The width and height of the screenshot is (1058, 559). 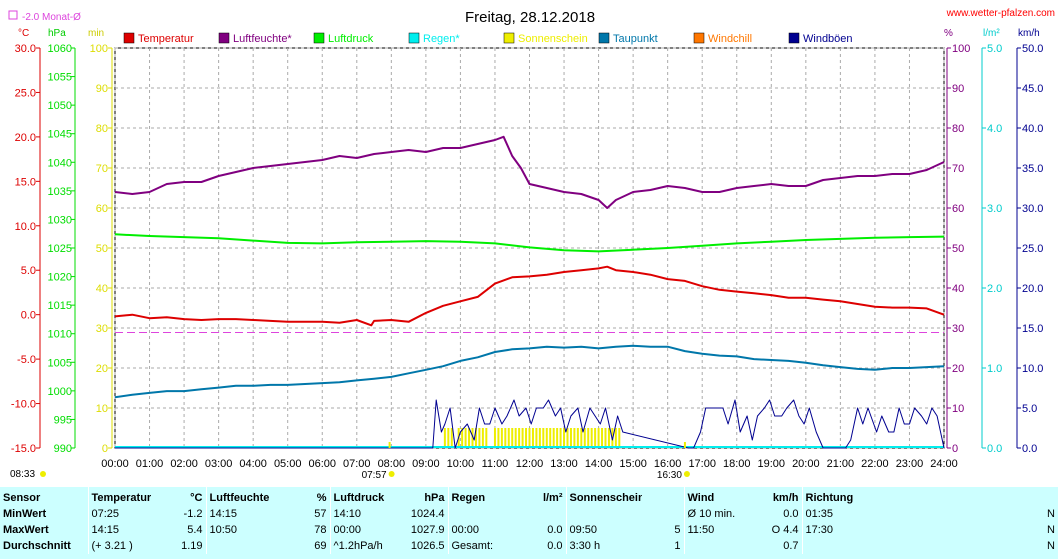 What do you see at coordinates (322, 464) in the screenshot?
I see `x-tick-label: 06:00` at bounding box center [322, 464].